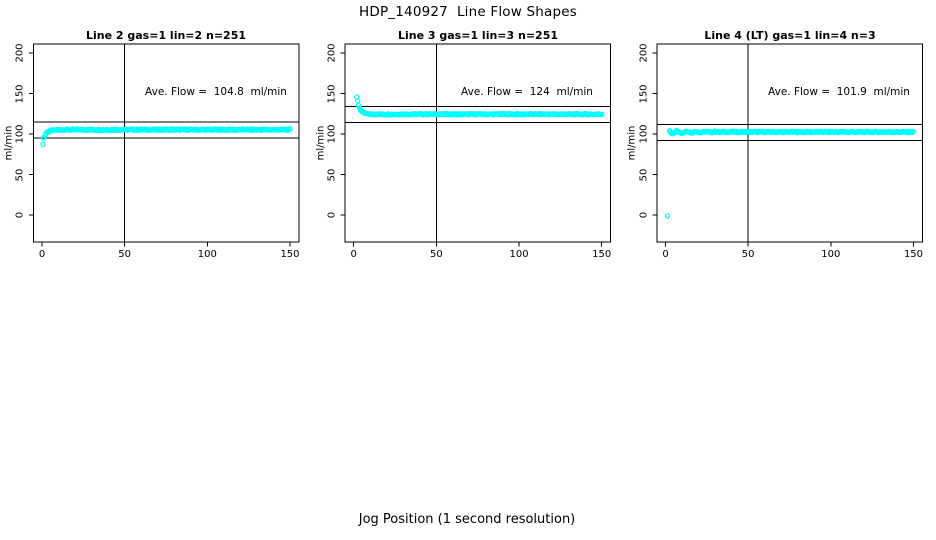 This screenshot has width=936, height=540. What do you see at coordinates (478, 143) in the screenshot?
I see `panel-2-plot-box` at bounding box center [478, 143].